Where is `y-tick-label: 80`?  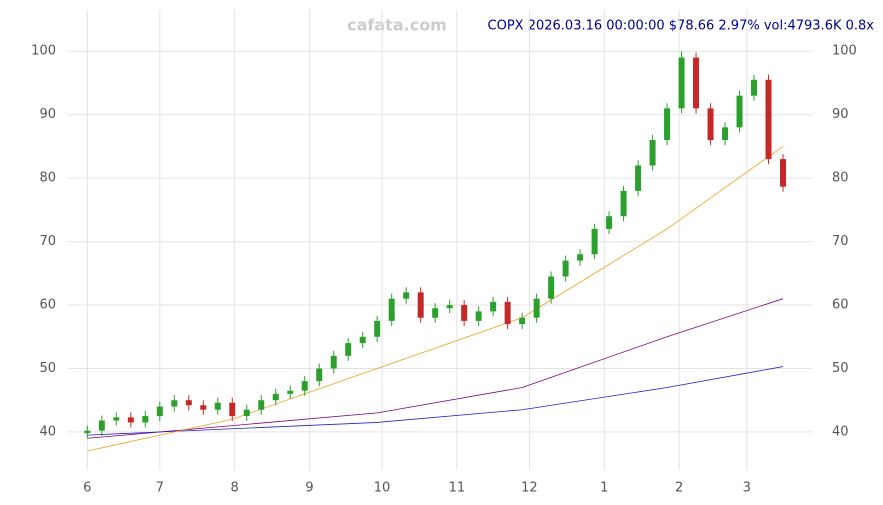
y-tick-label: 80 is located at coordinates (47, 178).